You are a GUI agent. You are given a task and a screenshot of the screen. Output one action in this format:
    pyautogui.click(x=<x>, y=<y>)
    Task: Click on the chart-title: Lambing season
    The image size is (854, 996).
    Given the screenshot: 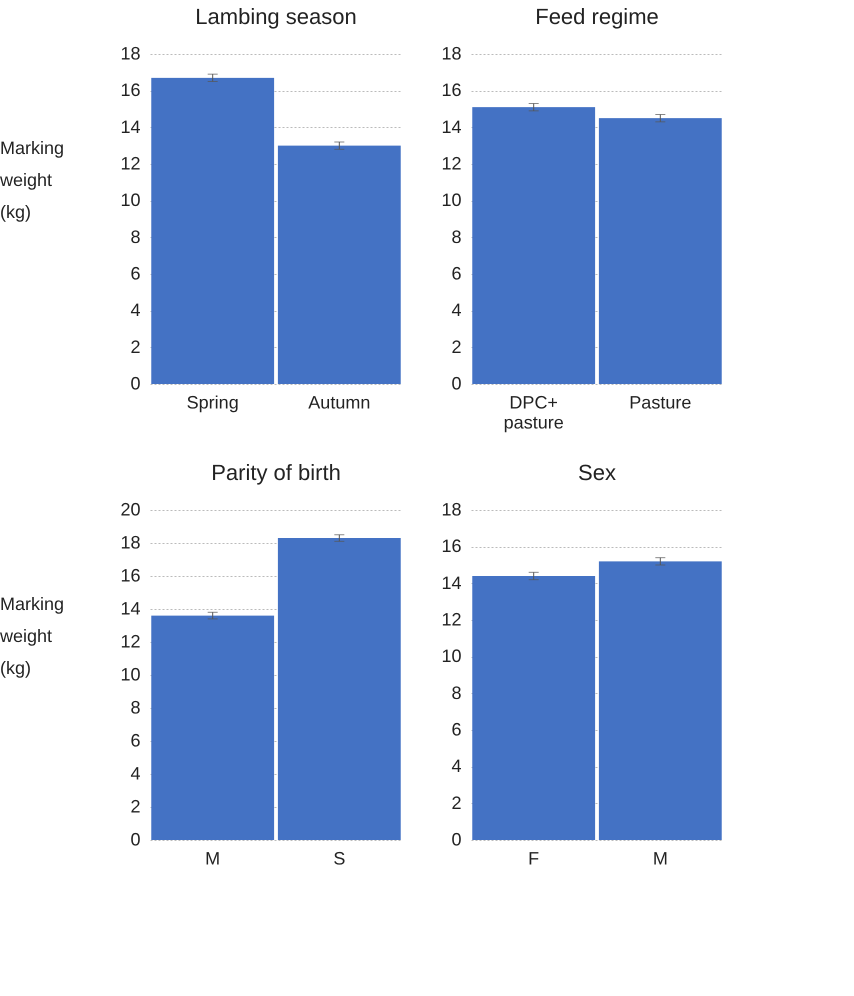 What is the action you would take?
    pyautogui.click(x=276, y=16)
    